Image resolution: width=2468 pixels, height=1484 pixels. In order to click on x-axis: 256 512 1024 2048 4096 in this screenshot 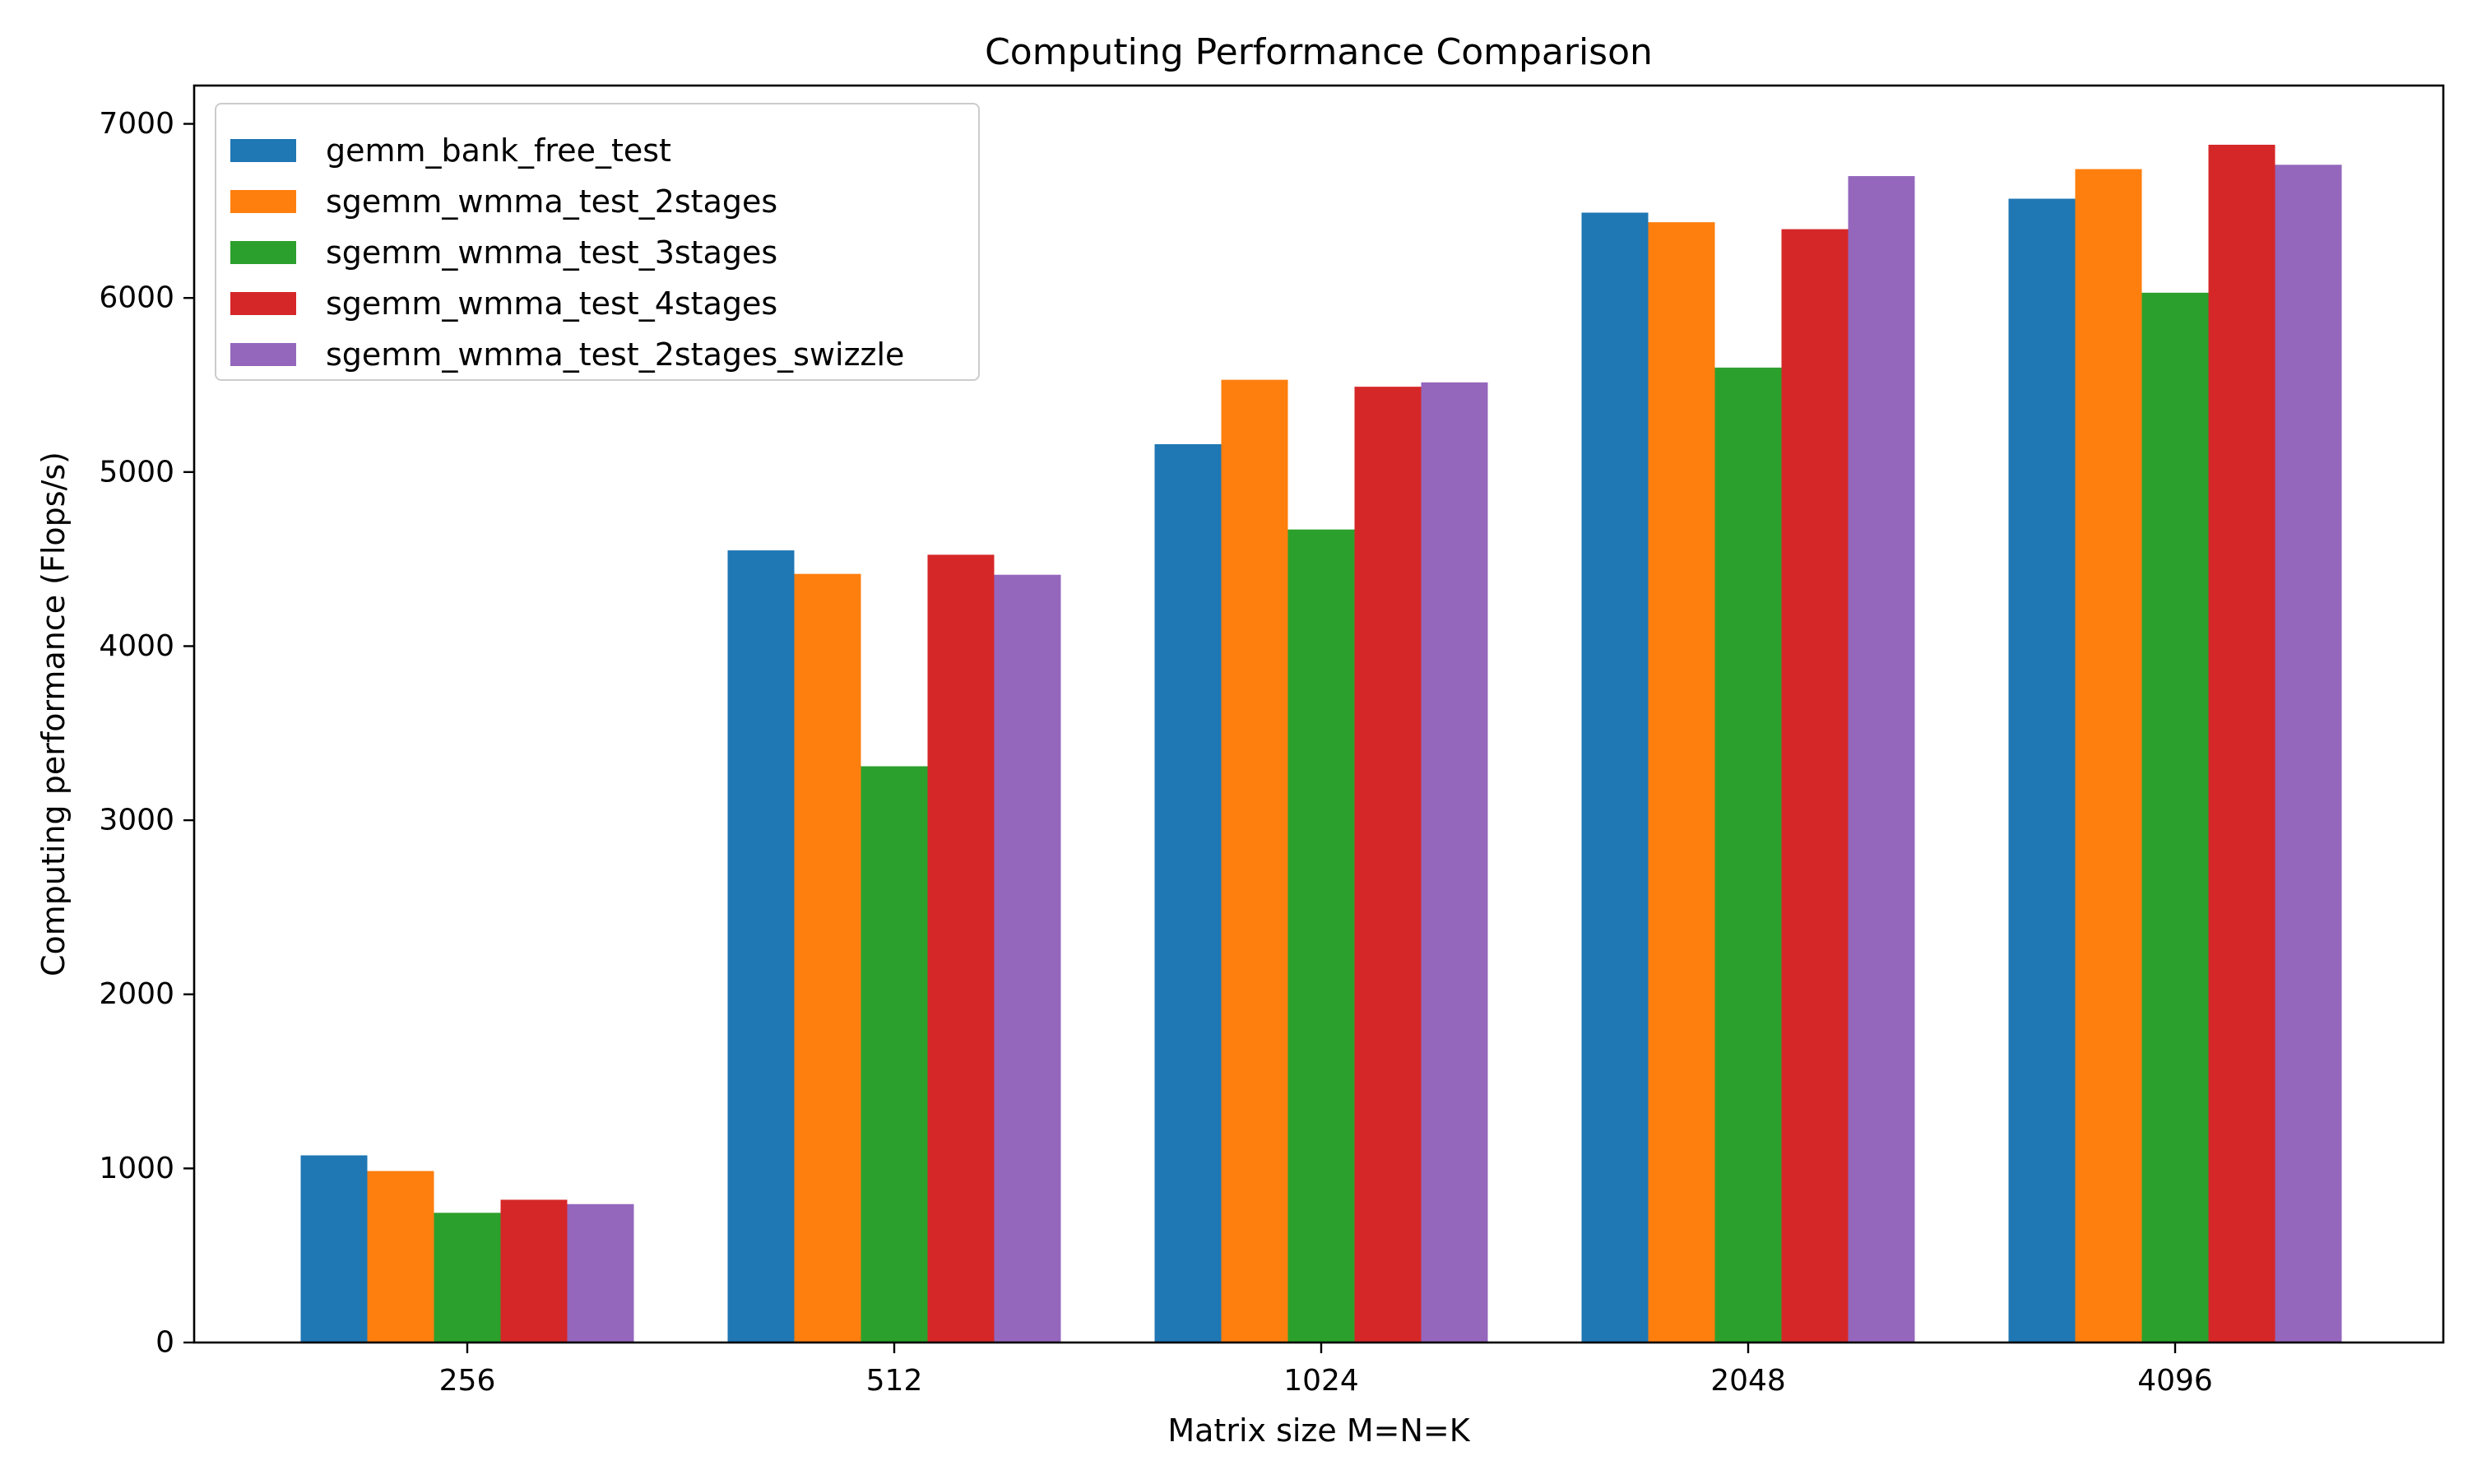, I will do `click(1326, 1370)`.